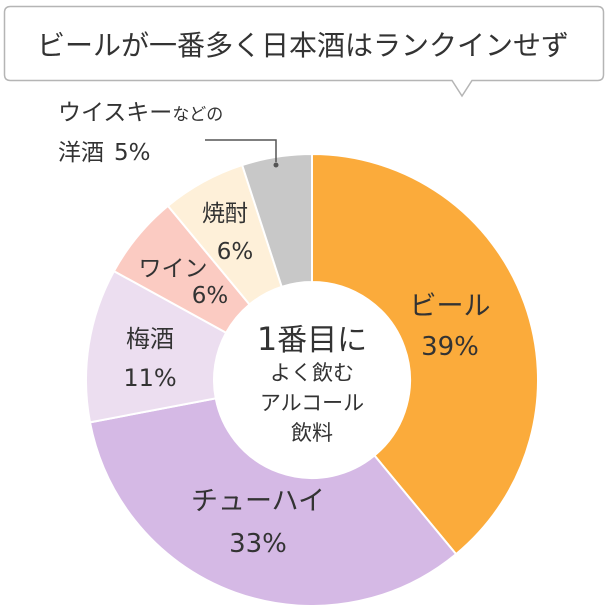 The image size is (612, 605). Describe the element at coordinates (81, 153) in the screenshot. I see `slice-label-whisky-line2-text: 洋酒` at that location.